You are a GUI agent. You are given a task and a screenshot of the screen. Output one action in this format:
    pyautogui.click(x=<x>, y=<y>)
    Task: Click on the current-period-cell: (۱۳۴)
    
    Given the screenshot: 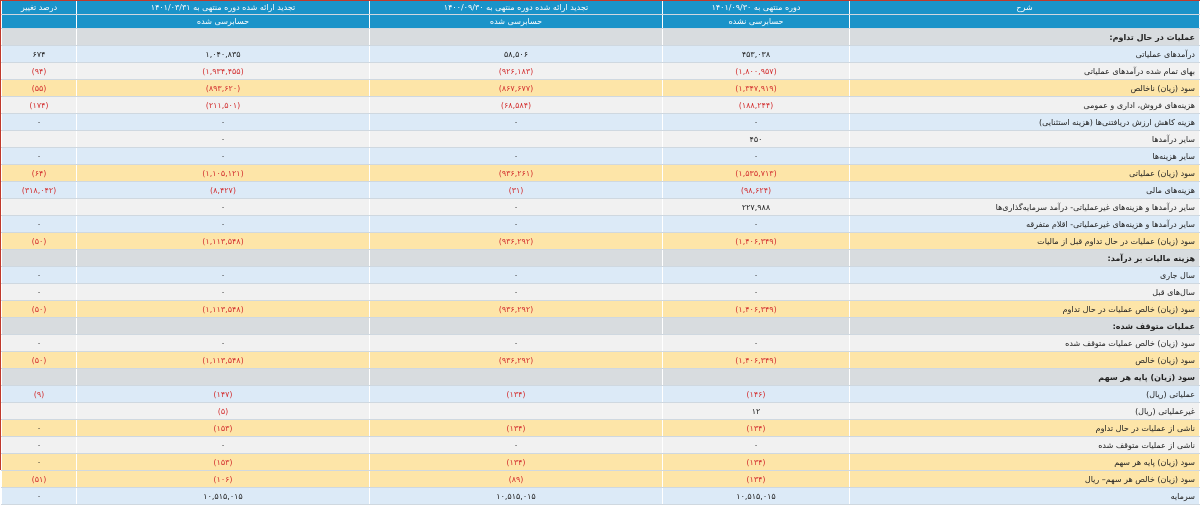 What is the action you would take?
    pyautogui.click(x=756, y=428)
    